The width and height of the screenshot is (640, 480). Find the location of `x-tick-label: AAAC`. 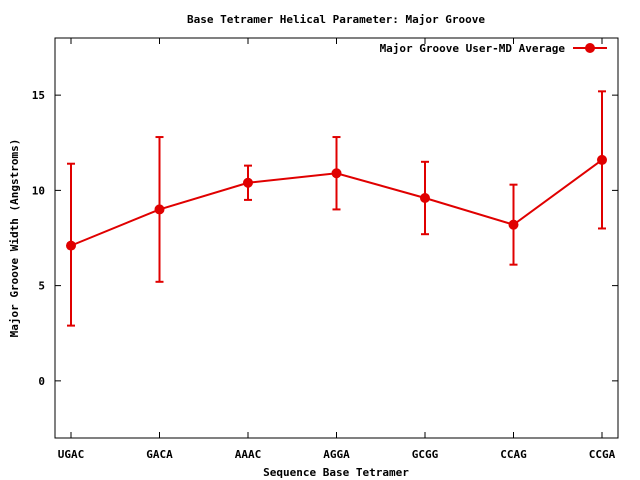

x-tick-label: AAAC is located at coordinates (248, 454).